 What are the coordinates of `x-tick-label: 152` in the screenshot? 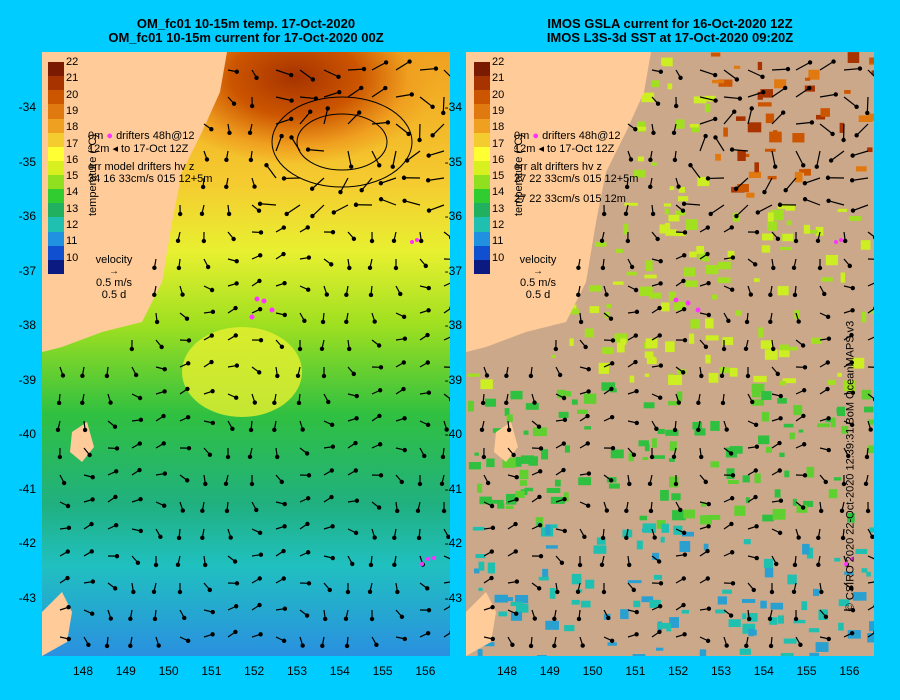 It's located at (254, 671).